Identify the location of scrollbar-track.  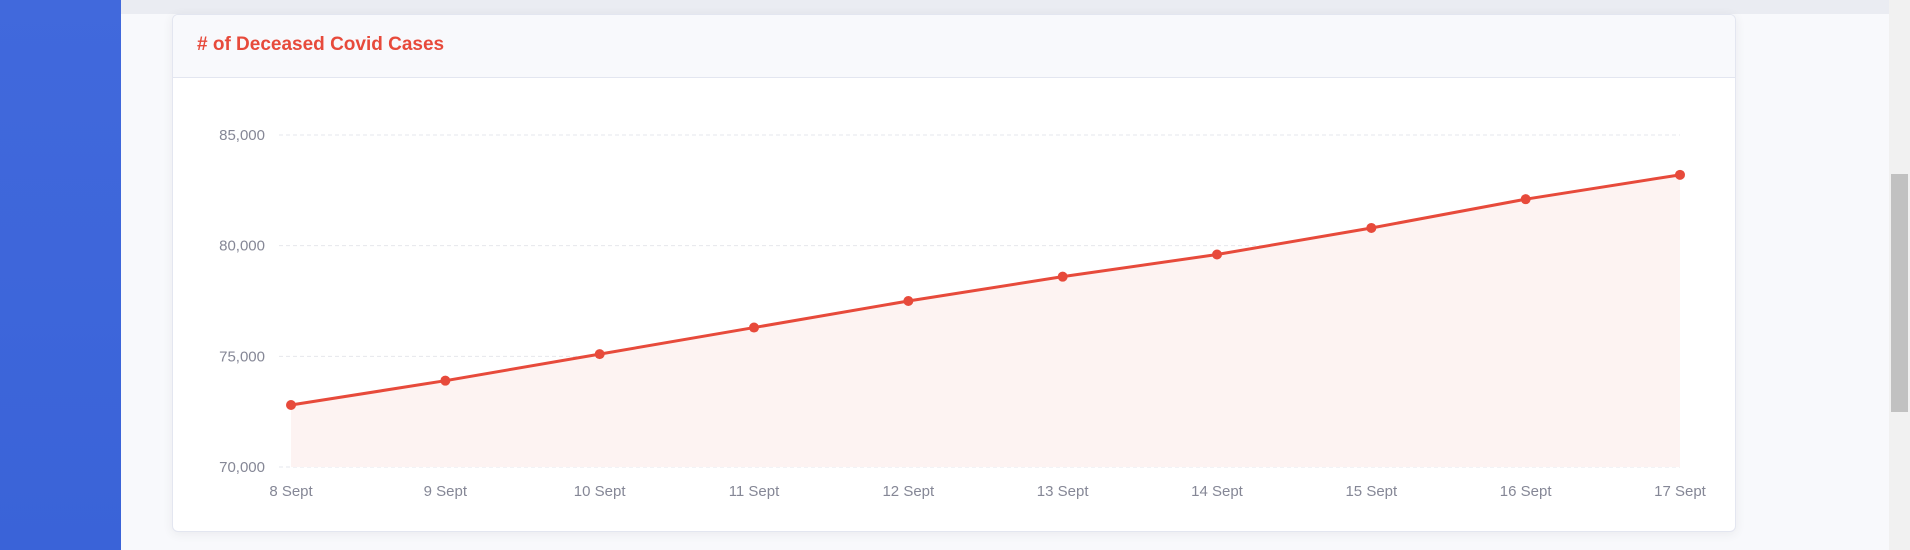
(1899, 275).